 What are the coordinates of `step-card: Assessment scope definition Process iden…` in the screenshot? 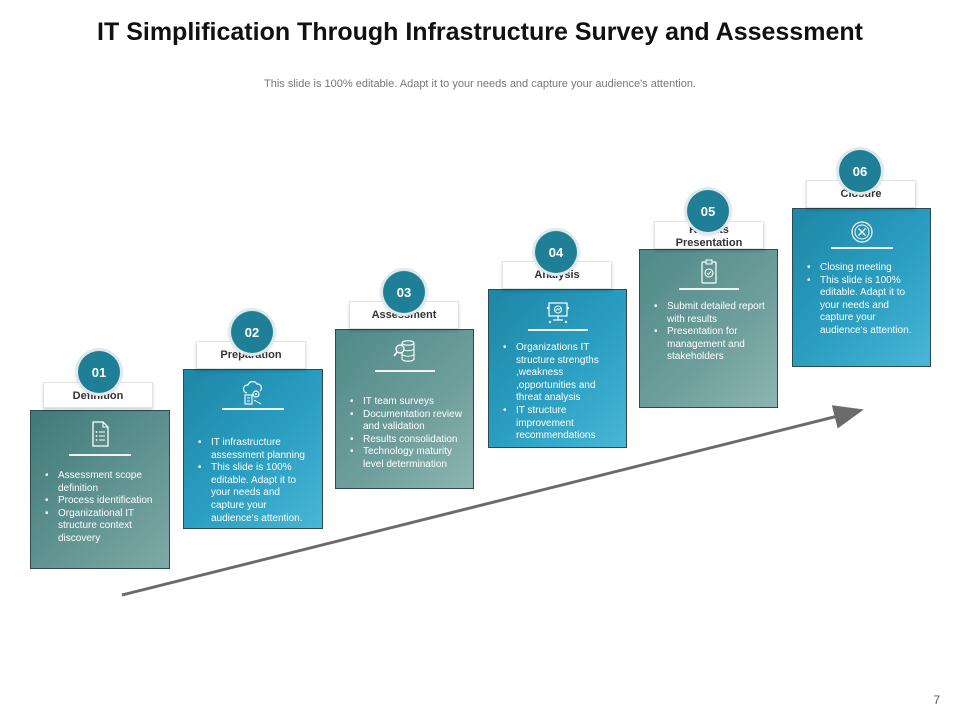 It's located at (100, 489).